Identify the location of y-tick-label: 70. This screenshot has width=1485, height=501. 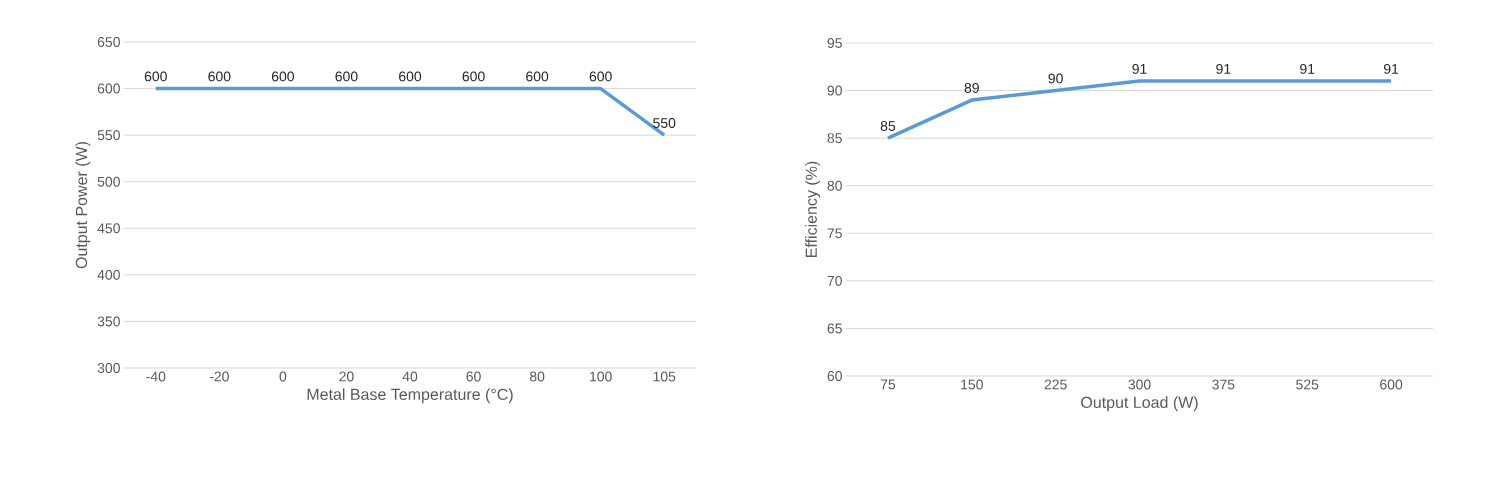
(834, 280).